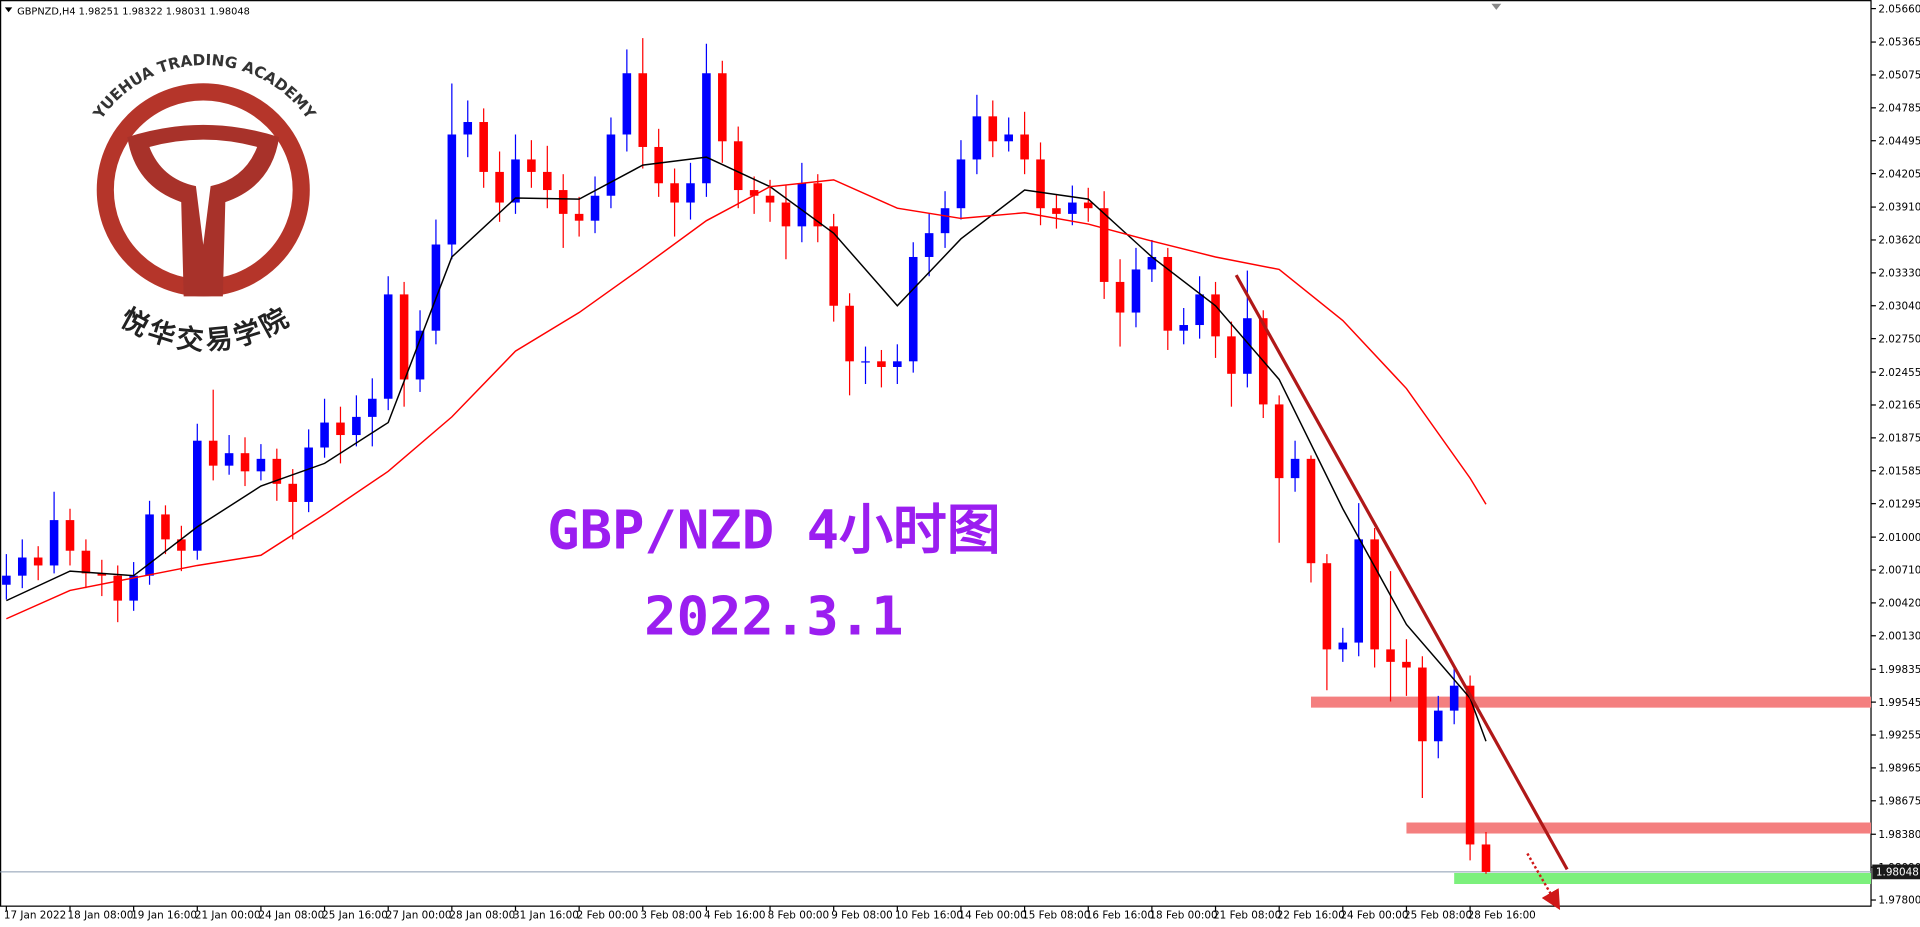 The height and width of the screenshot is (927, 1920). What do you see at coordinates (203, 192) in the screenshot?
I see `logo-emblem-inner` at bounding box center [203, 192].